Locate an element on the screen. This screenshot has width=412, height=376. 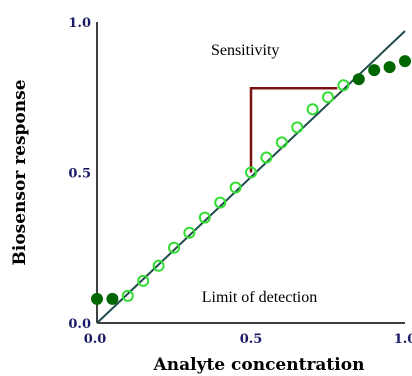
annotation-label: Limit of detection is located at coordinates (260, 297).